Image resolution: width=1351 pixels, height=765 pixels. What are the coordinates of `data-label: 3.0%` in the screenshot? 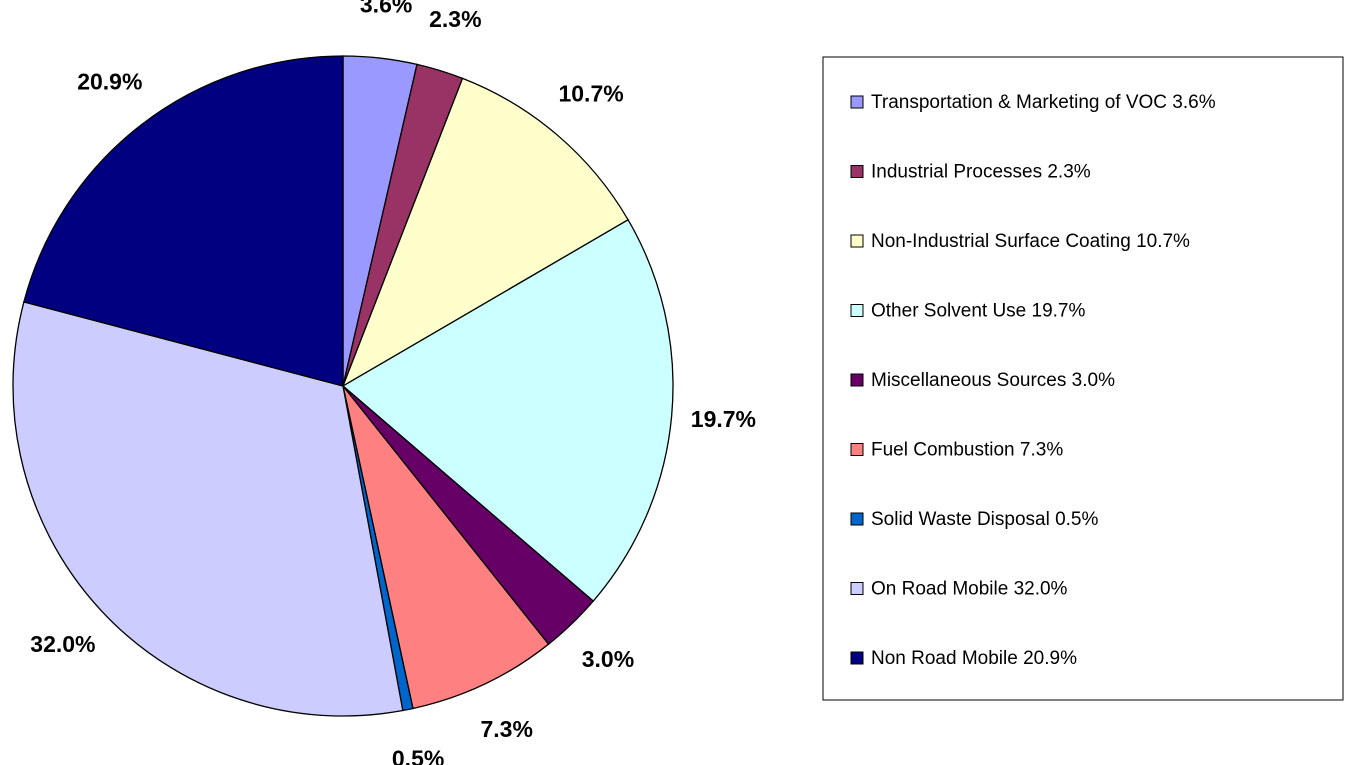 It's located at (608, 659).